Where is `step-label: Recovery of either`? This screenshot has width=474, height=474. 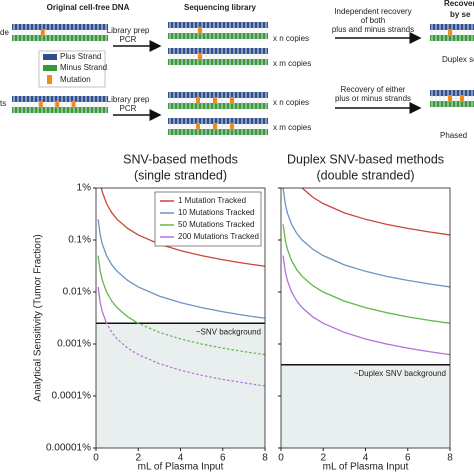 step-label: Recovery of either is located at coordinates (373, 89).